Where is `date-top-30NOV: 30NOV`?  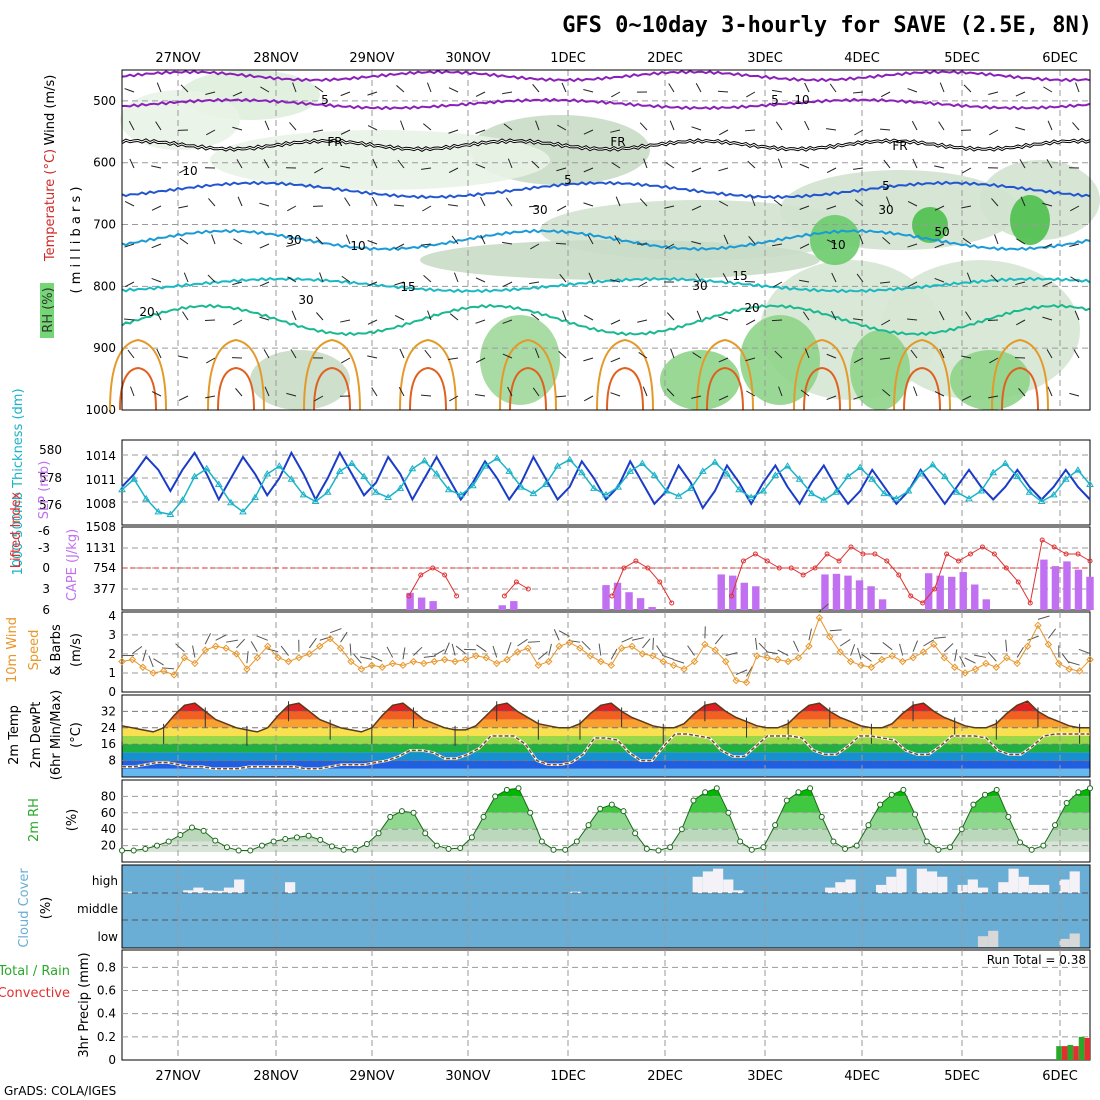
date-top-30NOV: 30NOV is located at coordinates (467, 58).